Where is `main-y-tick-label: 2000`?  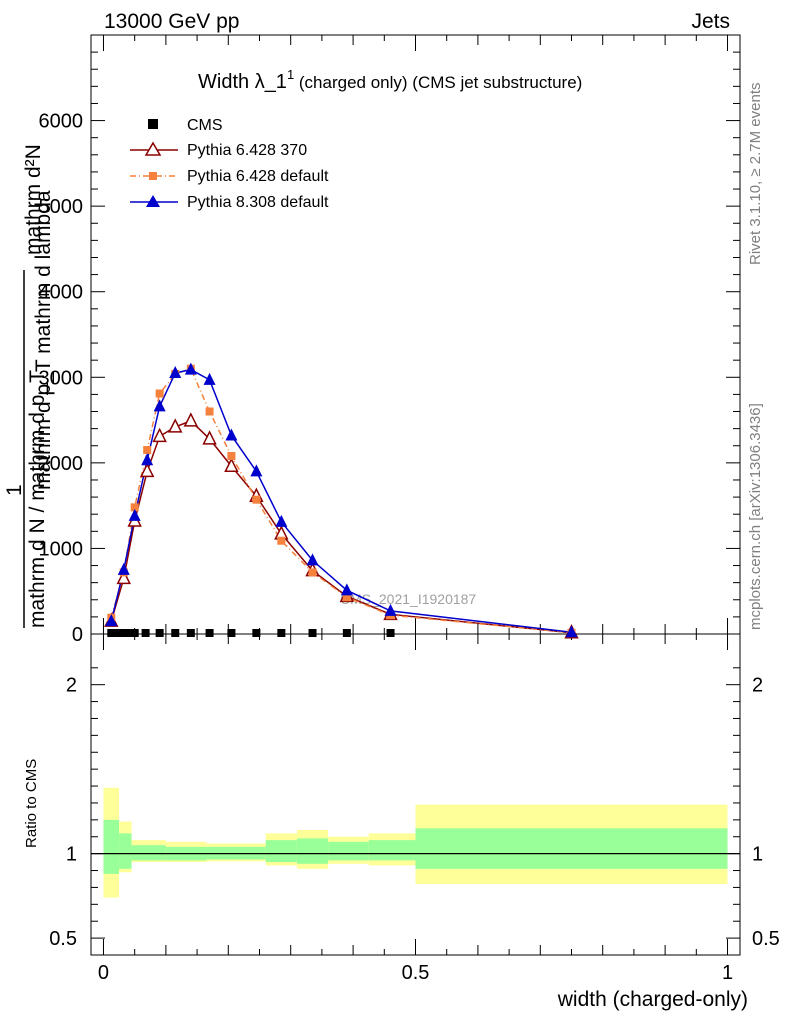 main-y-tick-label: 2000 is located at coordinates (61, 464).